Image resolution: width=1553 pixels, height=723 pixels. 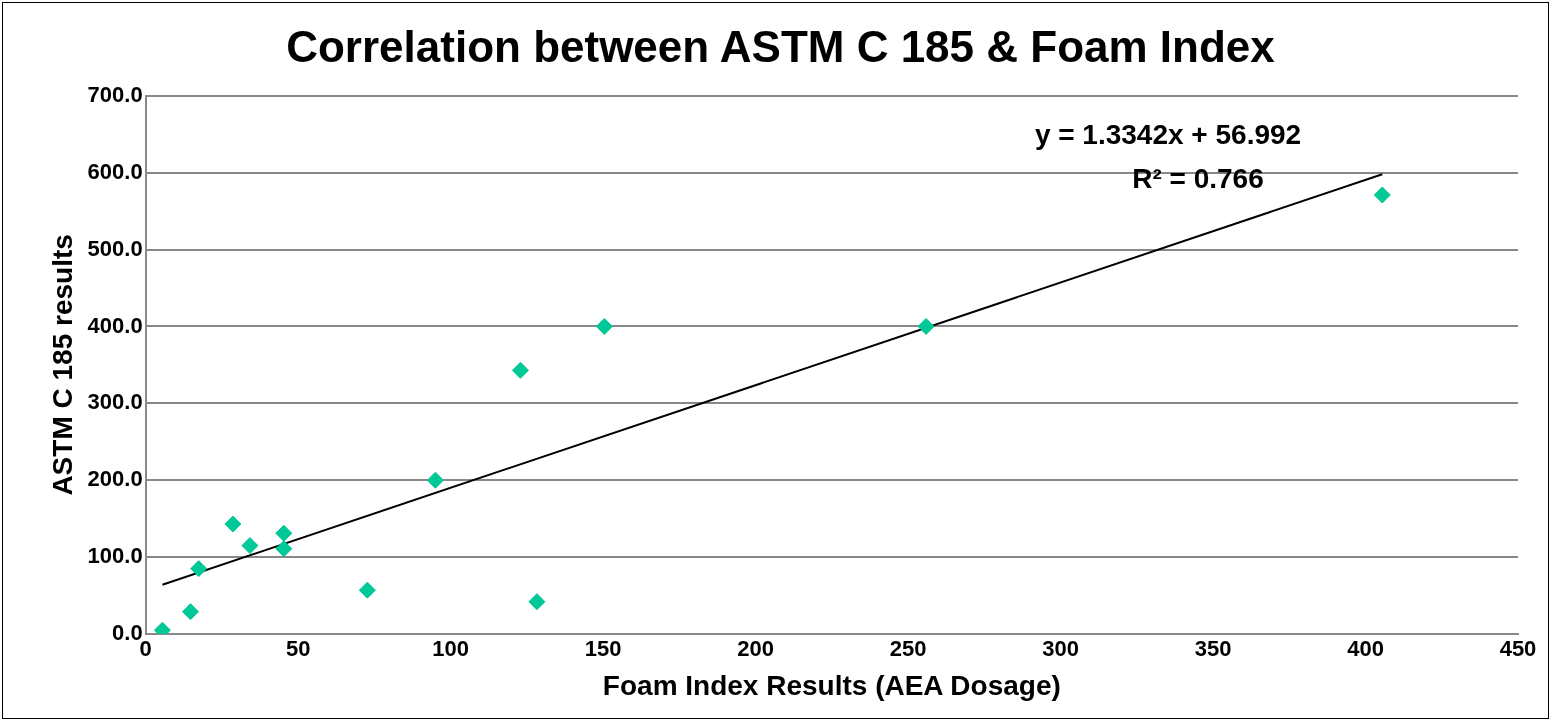 I want to click on annotation: y = 1.3342x + 56.992, so click(x=1168, y=134).